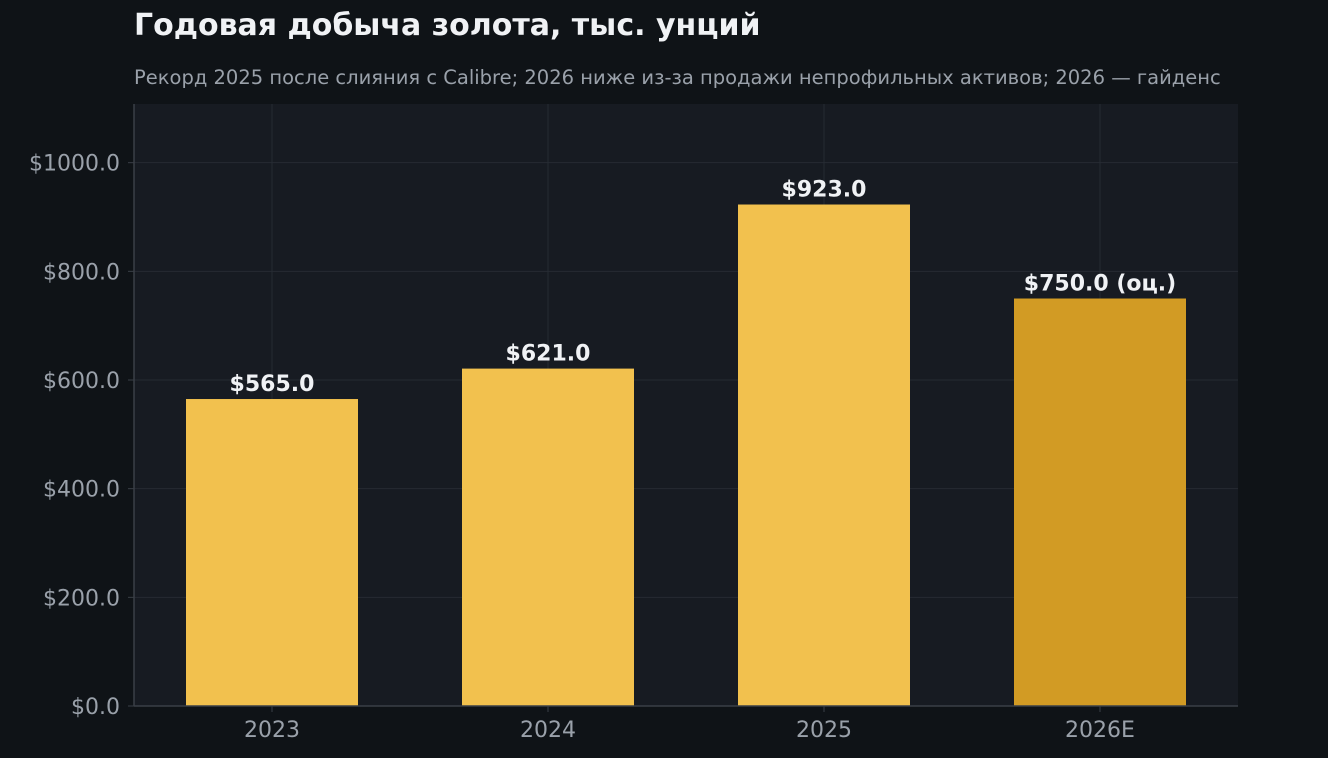 This screenshot has height=758, width=1328. I want to click on y-tick-label: $400.0, so click(81, 490).